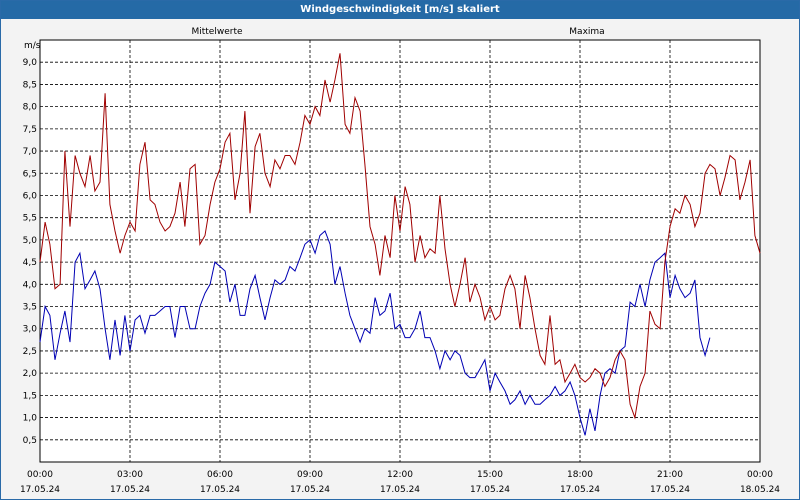 Image resolution: width=800 pixels, height=500 pixels. I want to click on y-tick-label: 6,0, so click(30, 196).